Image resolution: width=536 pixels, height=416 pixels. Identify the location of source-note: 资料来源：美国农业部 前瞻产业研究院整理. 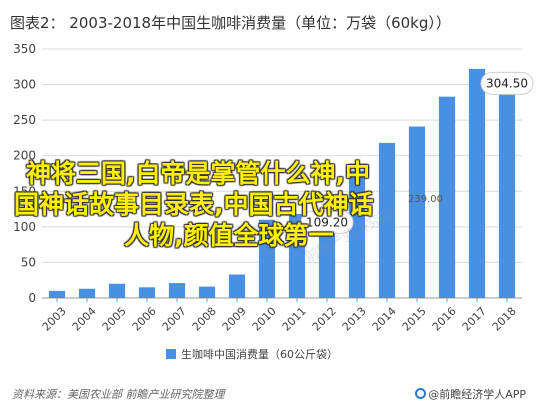
(118, 394).